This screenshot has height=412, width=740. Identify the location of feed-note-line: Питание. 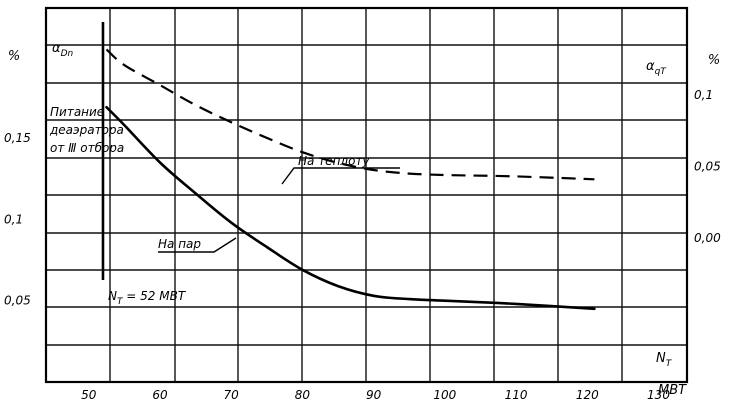
(77, 112).